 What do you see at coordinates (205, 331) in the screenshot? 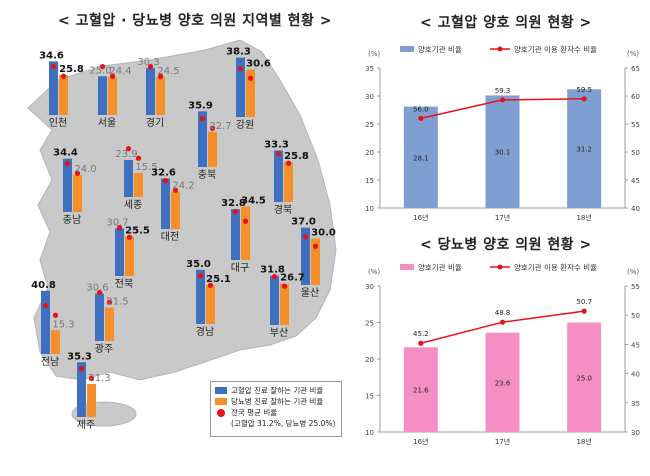
I see `region-name: 경남` at bounding box center [205, 331].